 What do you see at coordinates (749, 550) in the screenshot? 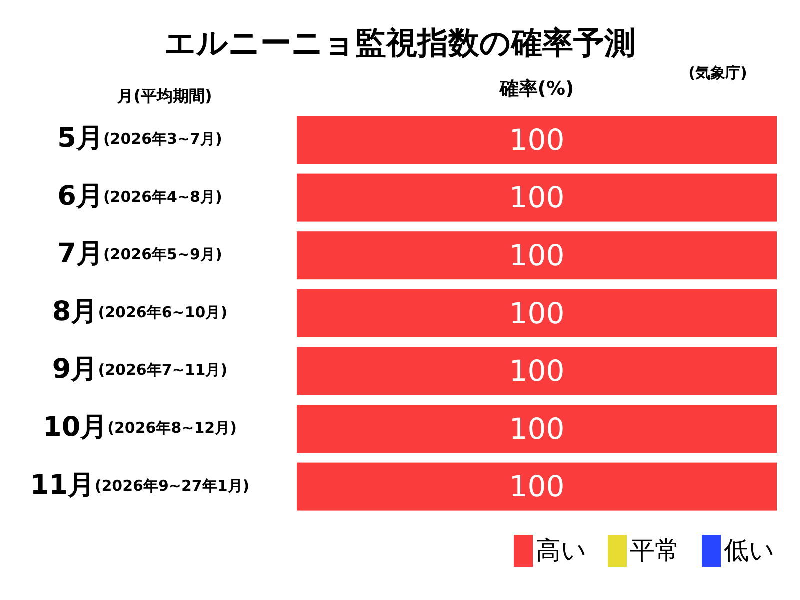
I see `legend-label: 低い` at bounding box center [749, 550].